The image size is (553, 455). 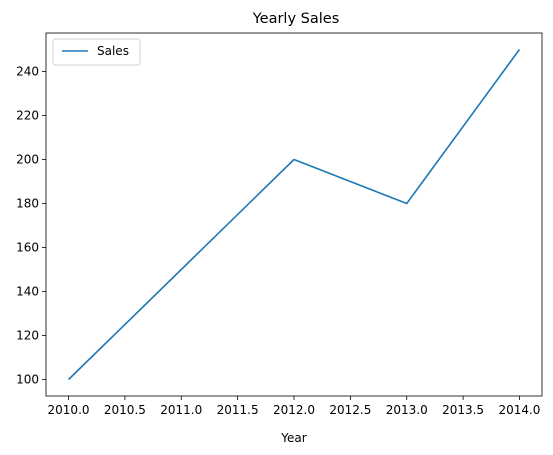 I want to click on chart-title: Yearly Sales, so click(x=296, y=19).